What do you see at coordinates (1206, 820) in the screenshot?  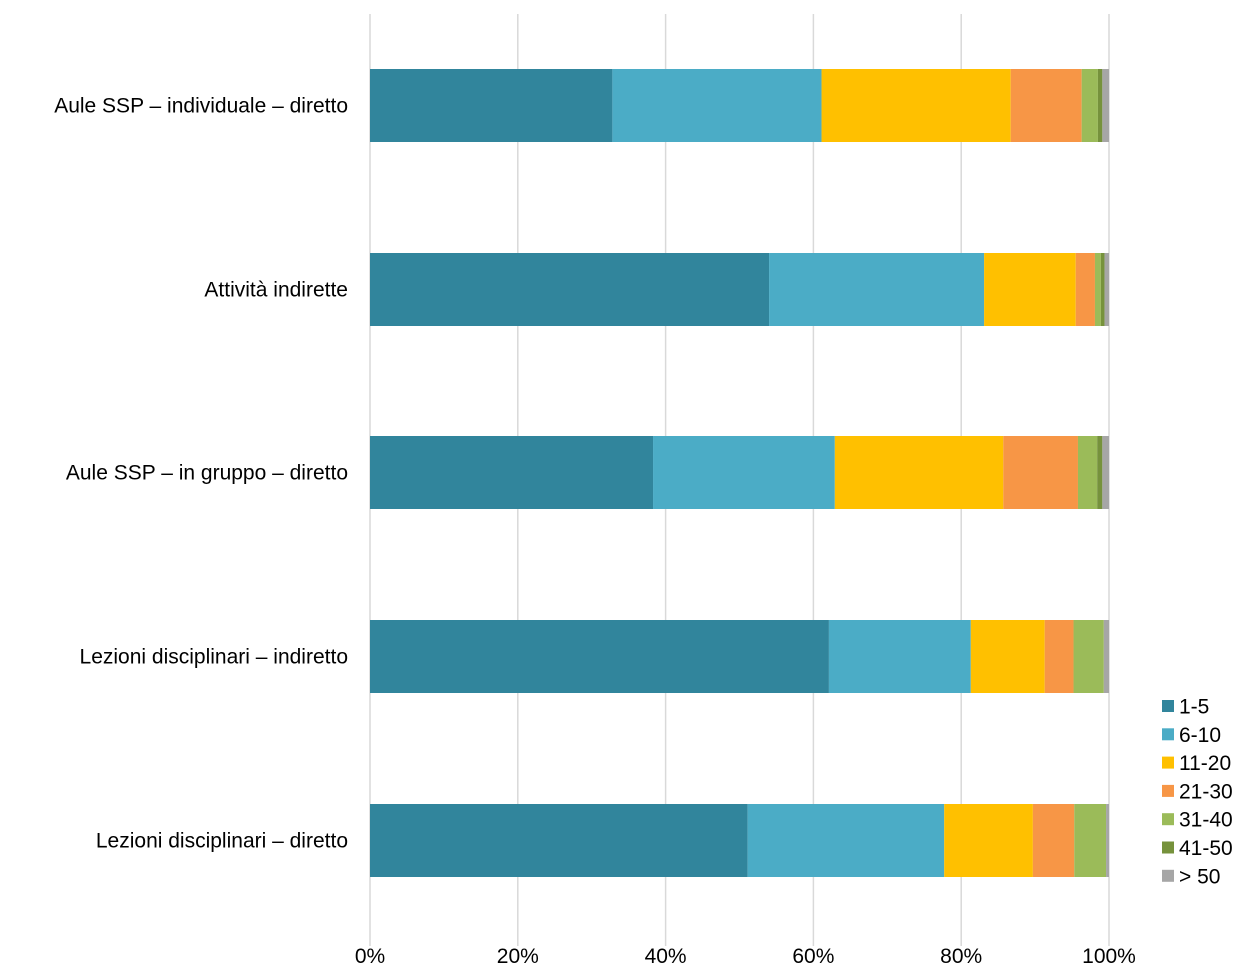 I see `legend-label: 31-40` at bounding box center [1206, 820].